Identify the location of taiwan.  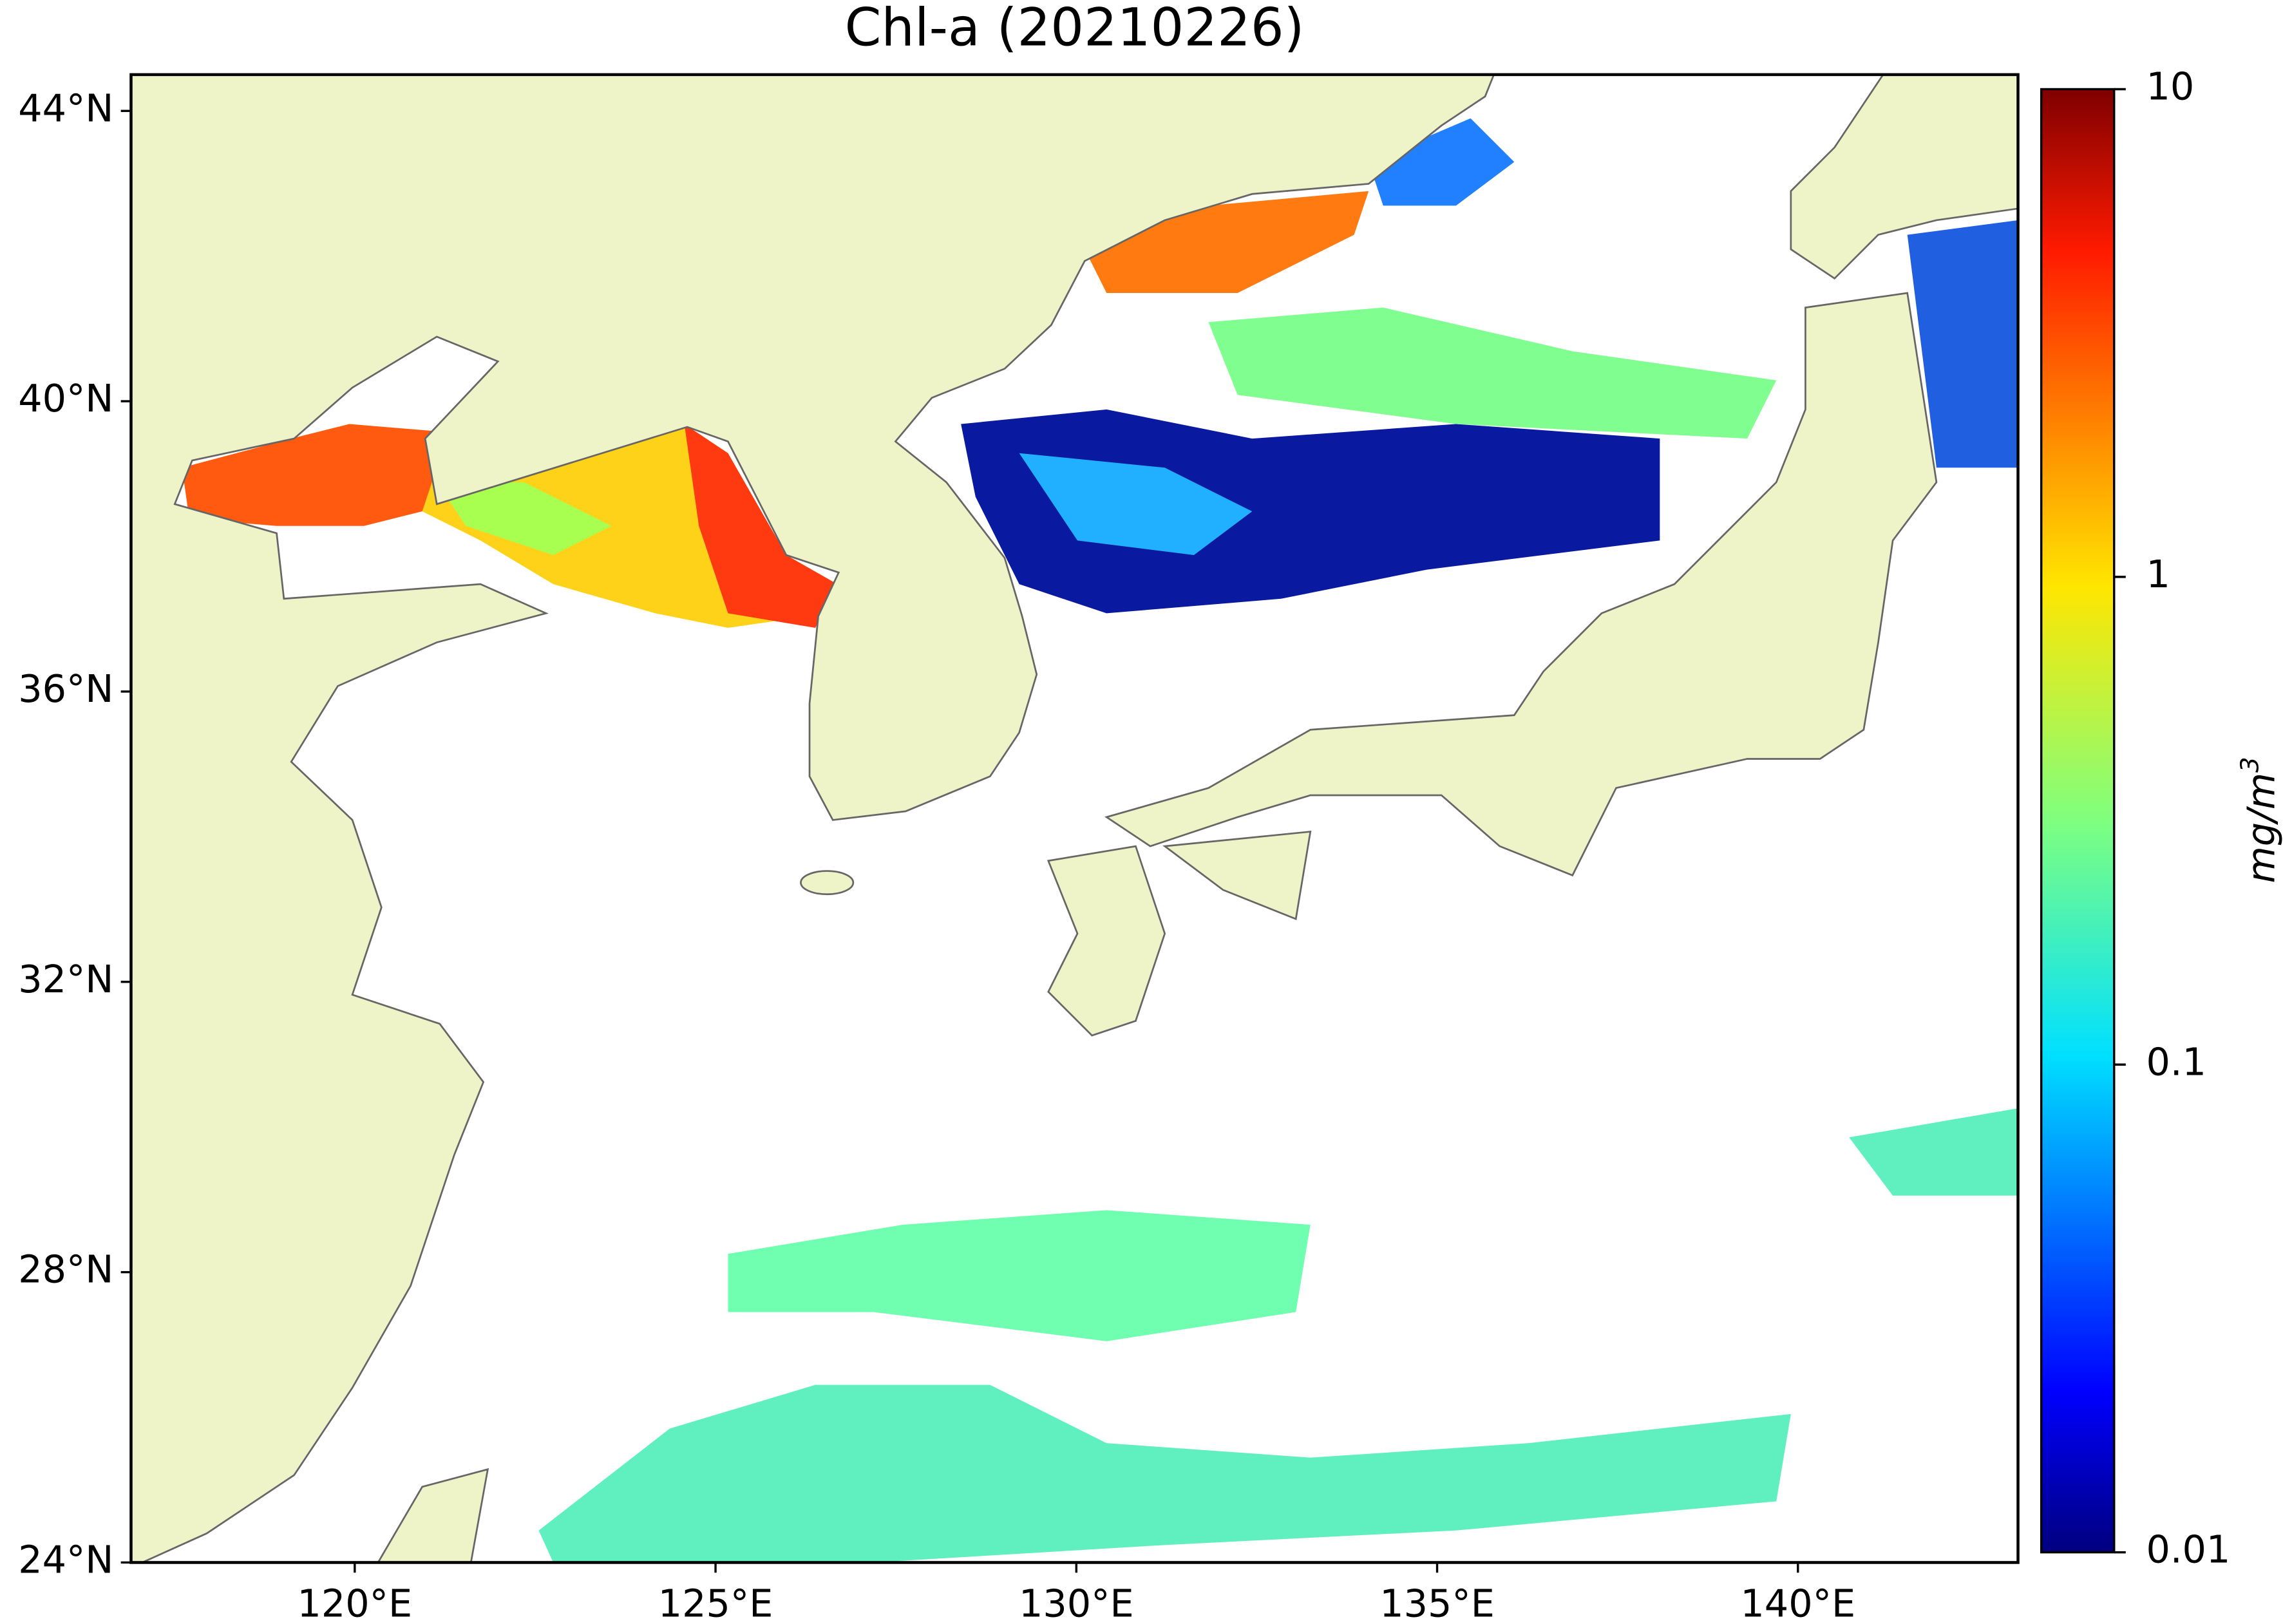
(433, 1515).